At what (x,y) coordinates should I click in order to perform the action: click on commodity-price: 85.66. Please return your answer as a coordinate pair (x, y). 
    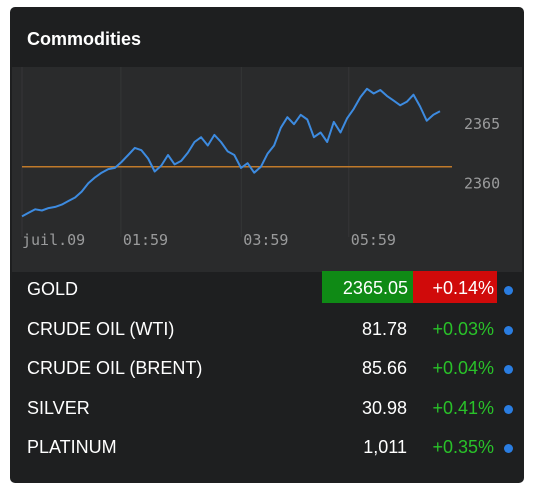
    Looking at the image, I should click on (384, 368).